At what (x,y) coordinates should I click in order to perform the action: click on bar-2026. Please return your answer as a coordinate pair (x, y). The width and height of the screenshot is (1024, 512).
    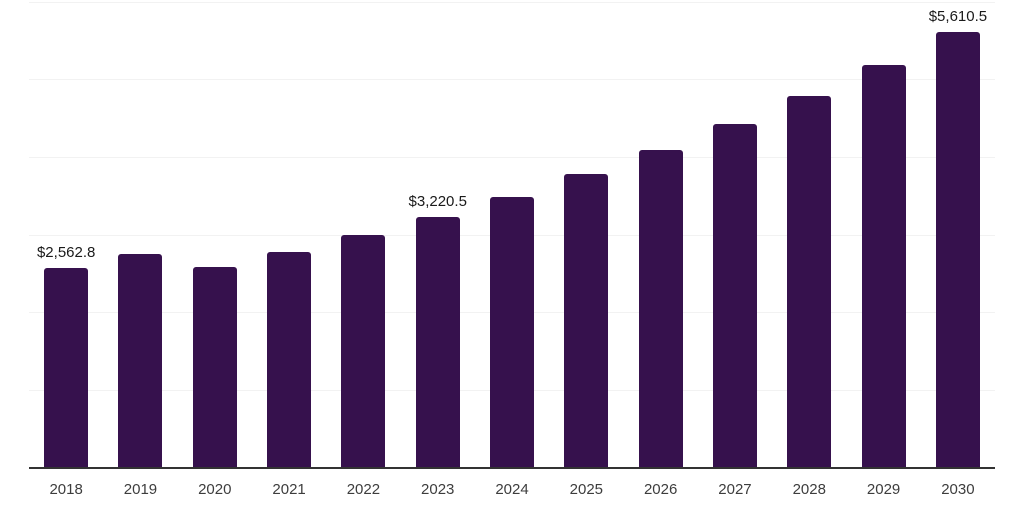
    Looking at the image, I should click on (660, 308).